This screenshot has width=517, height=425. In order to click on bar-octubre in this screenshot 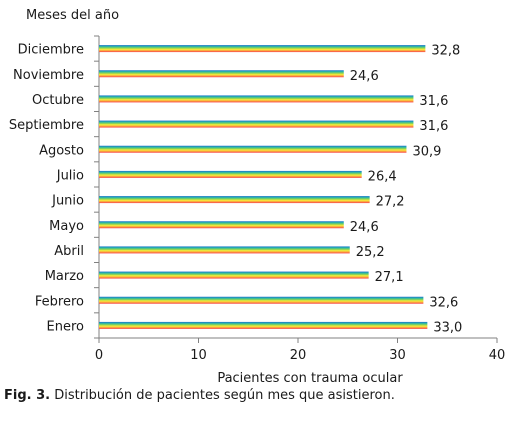, I will do `click(256, 98)`.